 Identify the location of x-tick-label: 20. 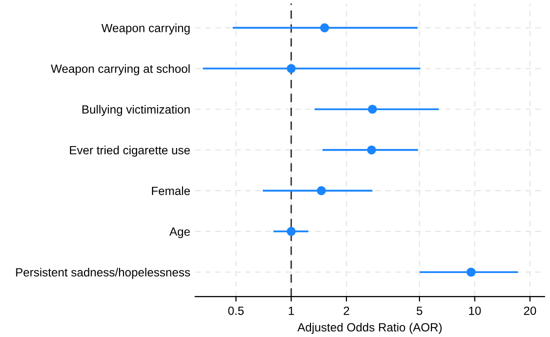
(530, 310).